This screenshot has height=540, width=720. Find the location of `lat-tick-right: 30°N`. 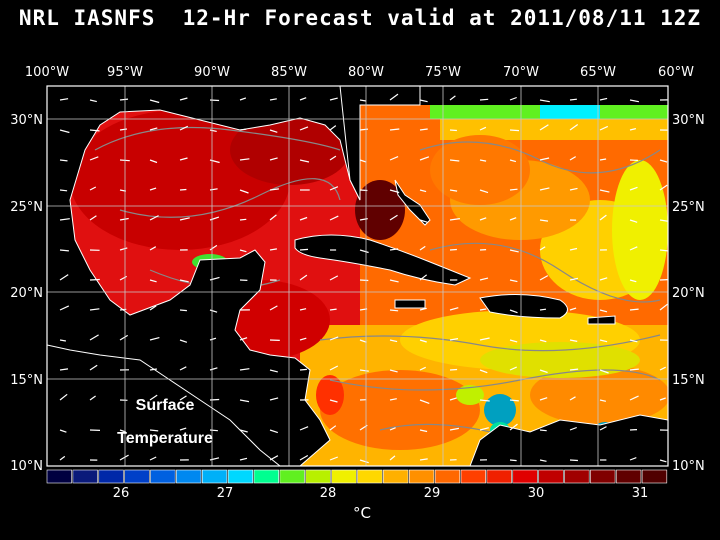

lat-tick-right: 30°N is located at coordinates (688, 120).